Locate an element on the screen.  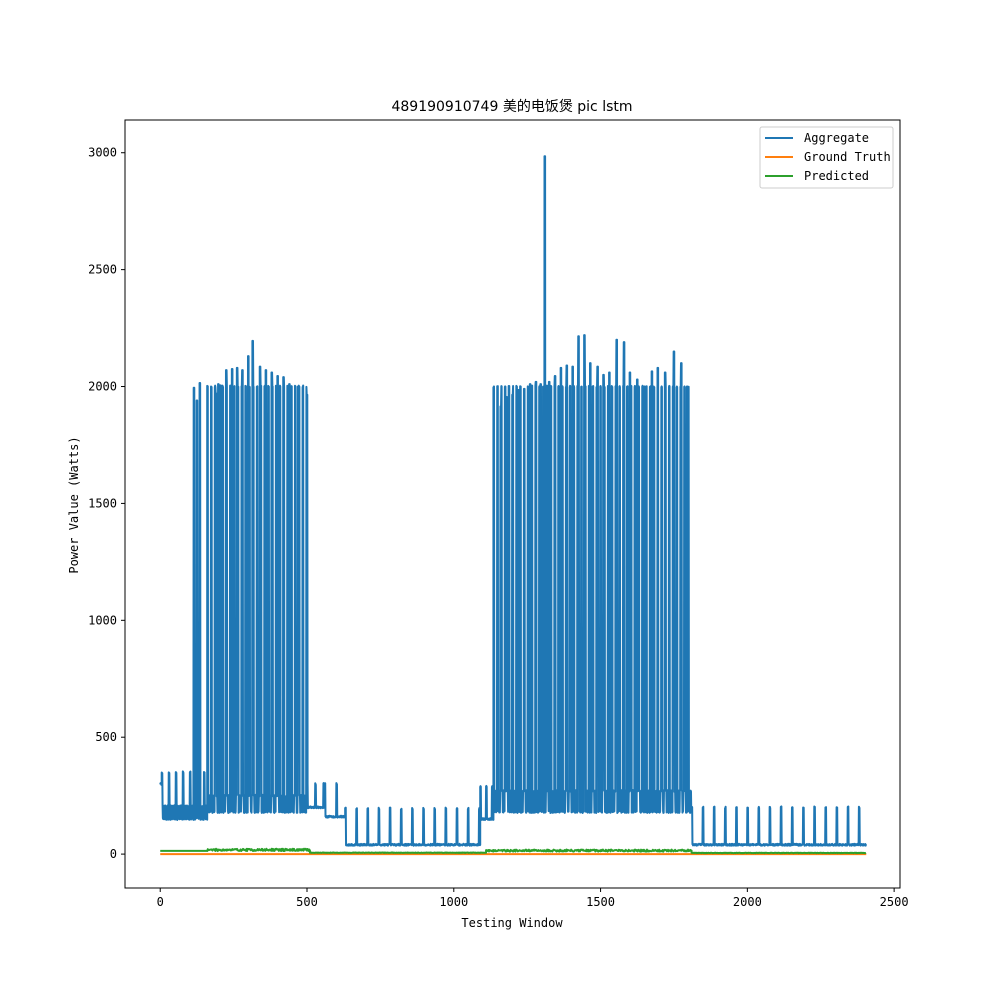
y-tick-label: 2500 is located at coordinates (102, 270).